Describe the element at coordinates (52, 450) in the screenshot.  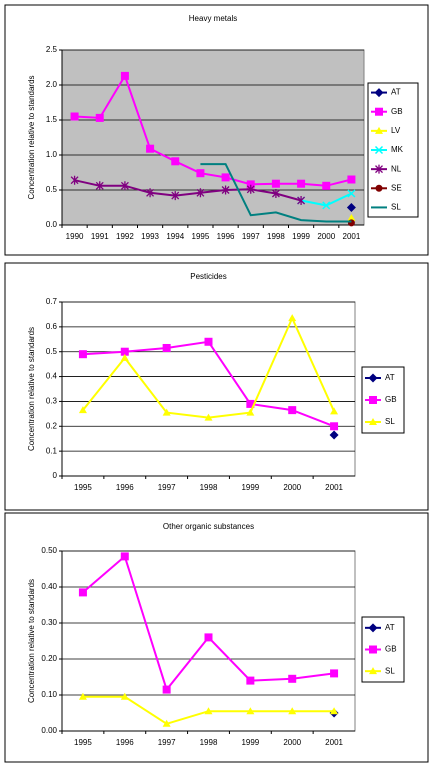
I see `y-tick-label: 0.1` at that location.